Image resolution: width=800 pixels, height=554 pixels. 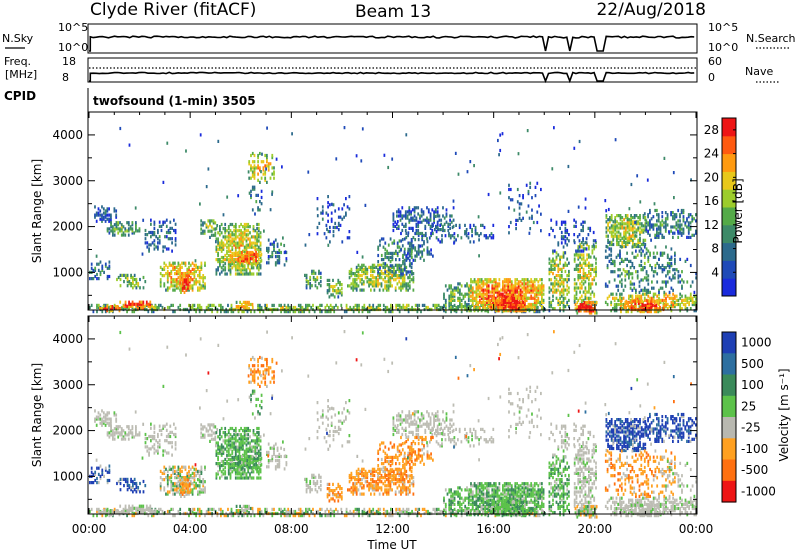 I want to click on power-colorbar-label: Power [dB], so click(x=738, y=210).